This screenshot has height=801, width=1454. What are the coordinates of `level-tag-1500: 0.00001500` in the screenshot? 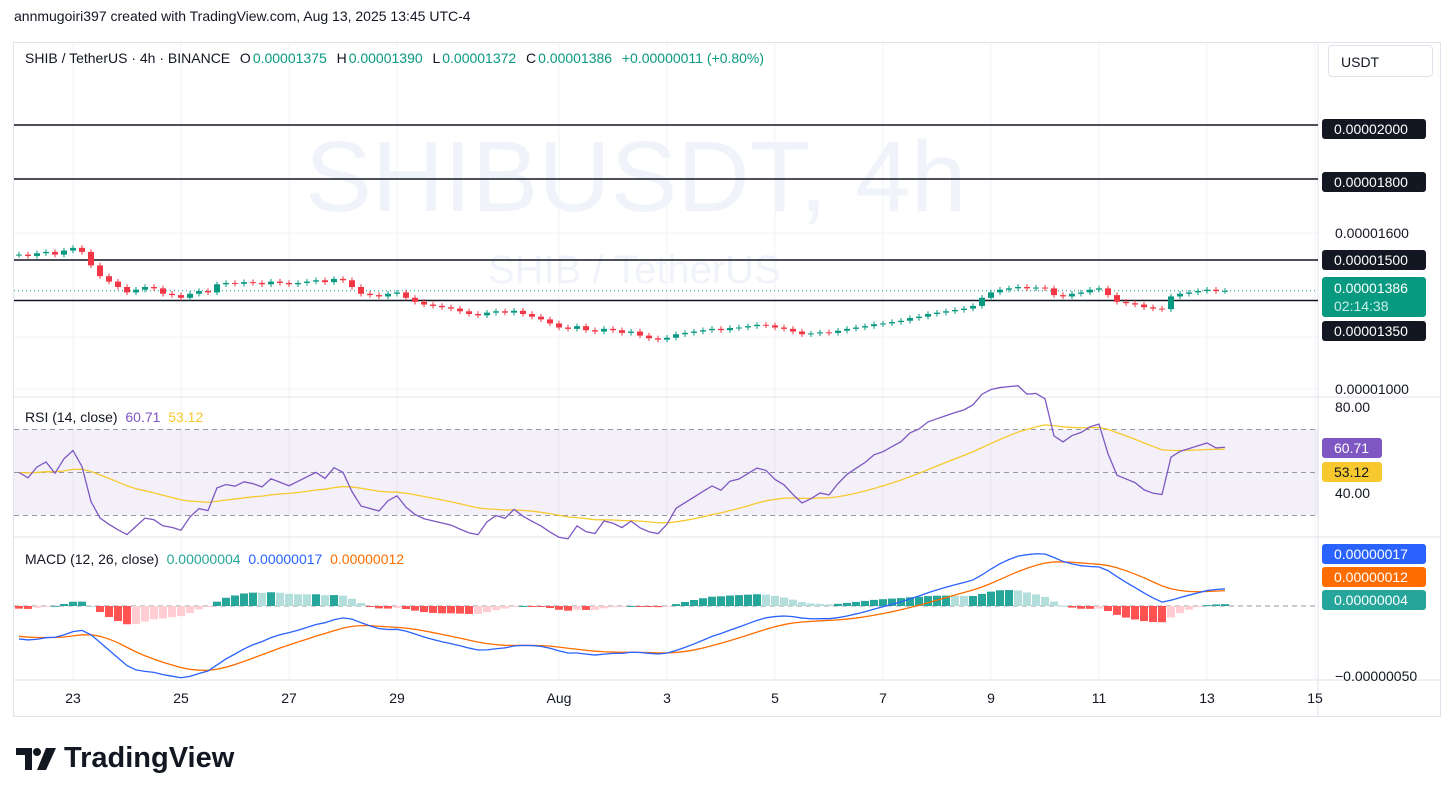 It's located at (1374, 260).